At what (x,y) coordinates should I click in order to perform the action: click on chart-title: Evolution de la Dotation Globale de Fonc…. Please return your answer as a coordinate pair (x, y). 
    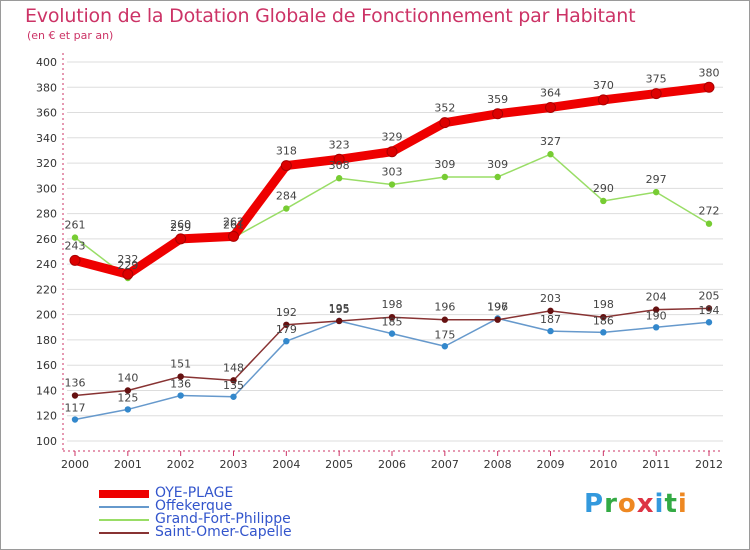
    Looking at the image, I should click on (330, 16).